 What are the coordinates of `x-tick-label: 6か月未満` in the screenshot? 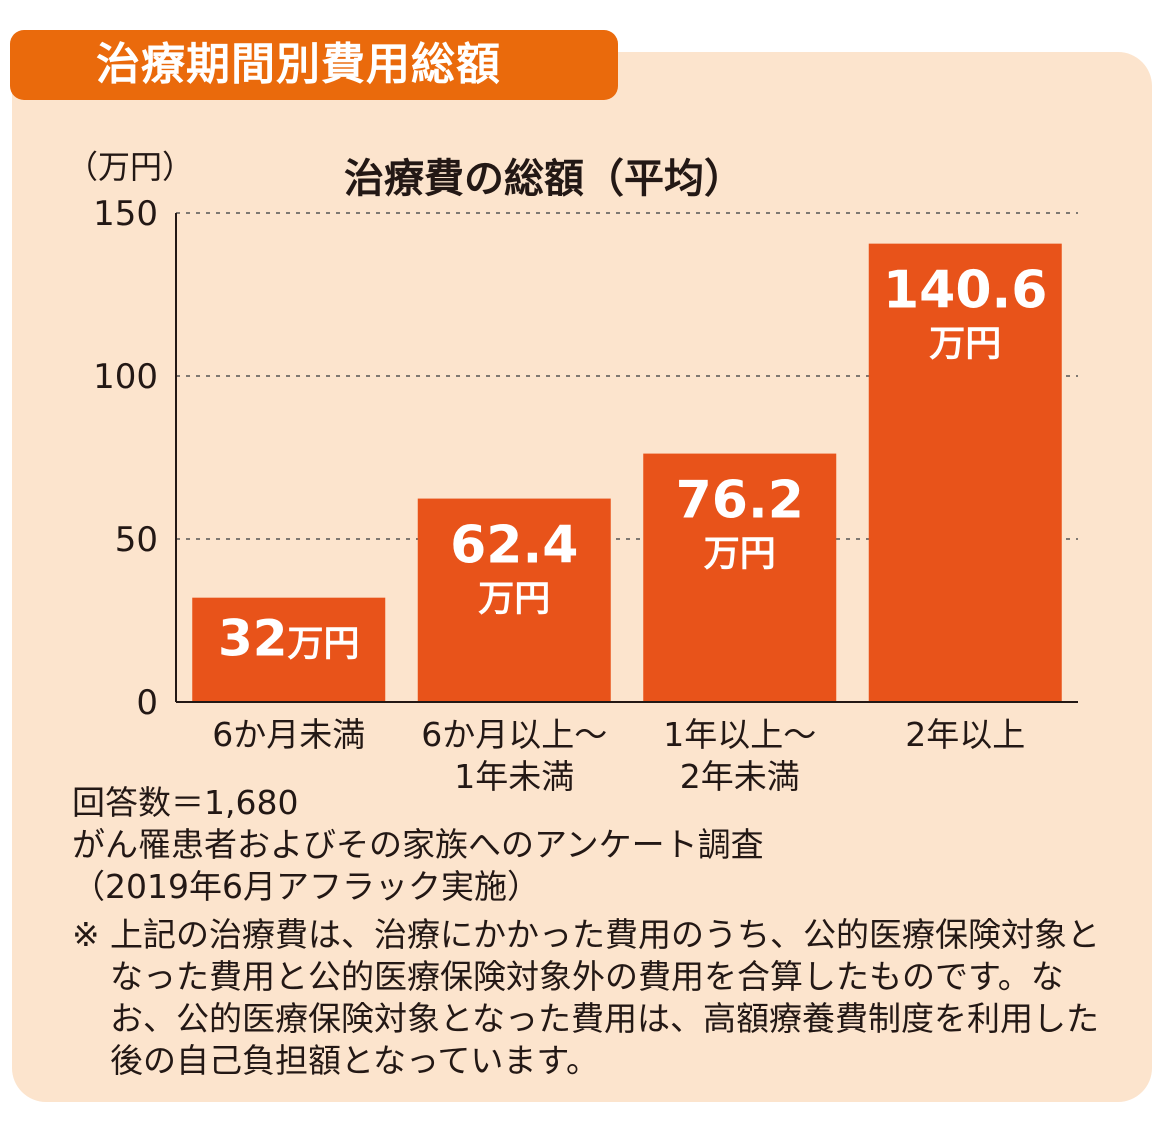 It's located at (288, 734).